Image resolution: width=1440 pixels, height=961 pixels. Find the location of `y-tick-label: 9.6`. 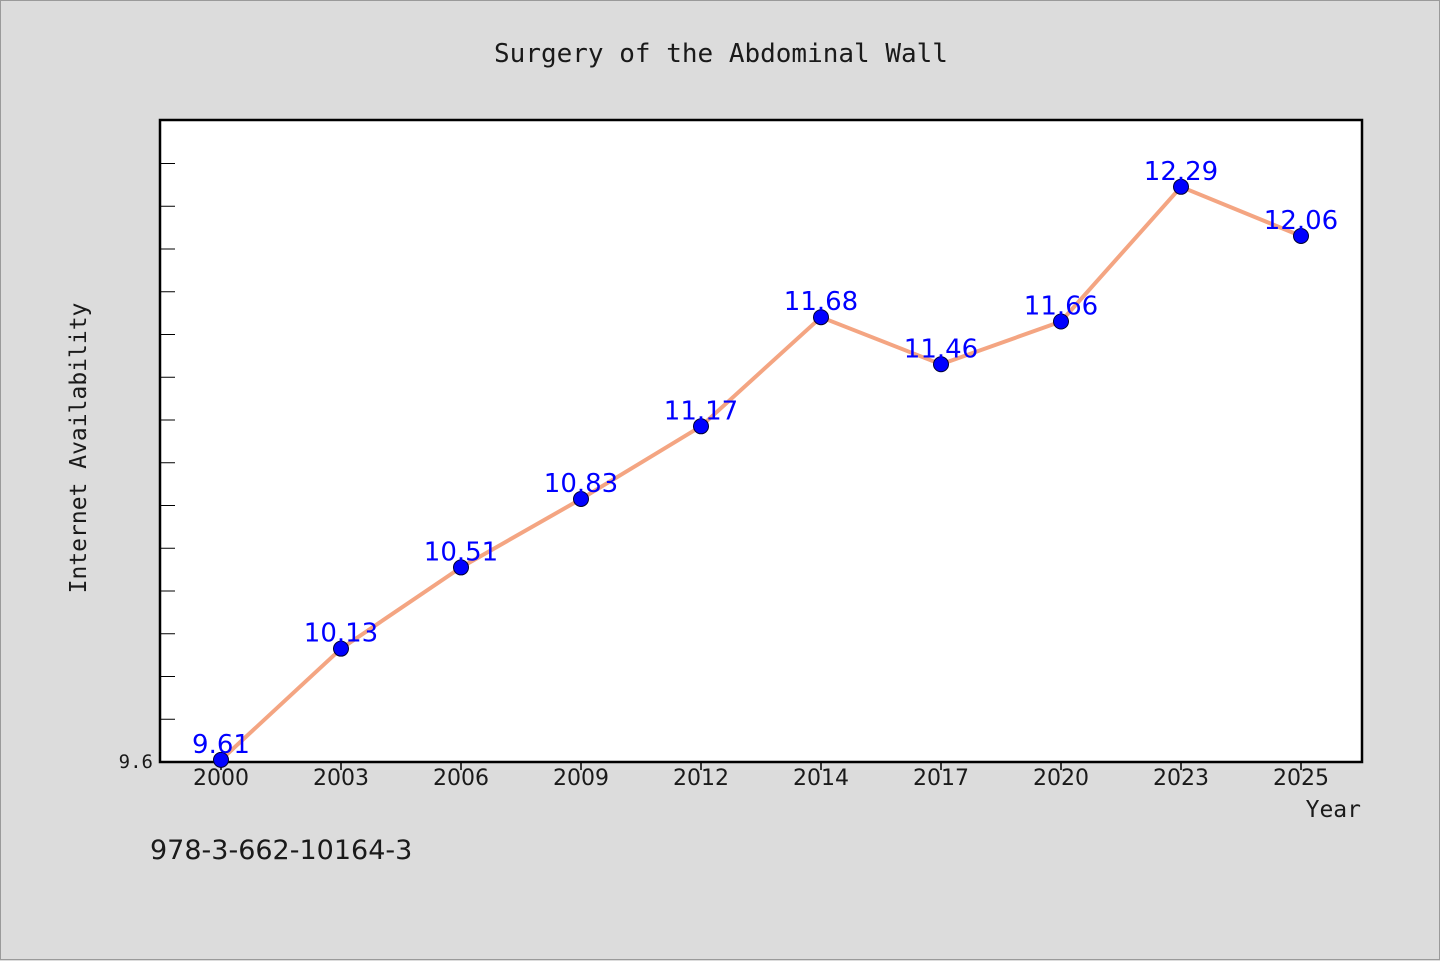

y-tick-label: 9.6 is located at coordinates (136, 762).